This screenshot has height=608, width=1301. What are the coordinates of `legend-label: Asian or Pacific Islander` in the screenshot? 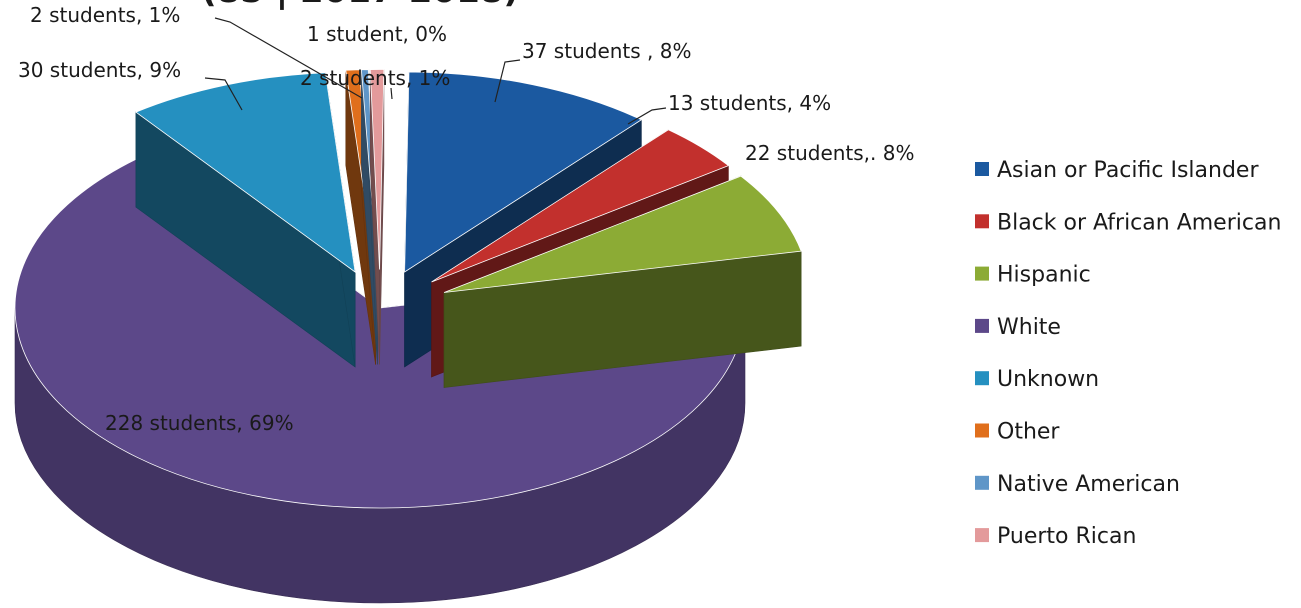 It's located at (1128, 170).